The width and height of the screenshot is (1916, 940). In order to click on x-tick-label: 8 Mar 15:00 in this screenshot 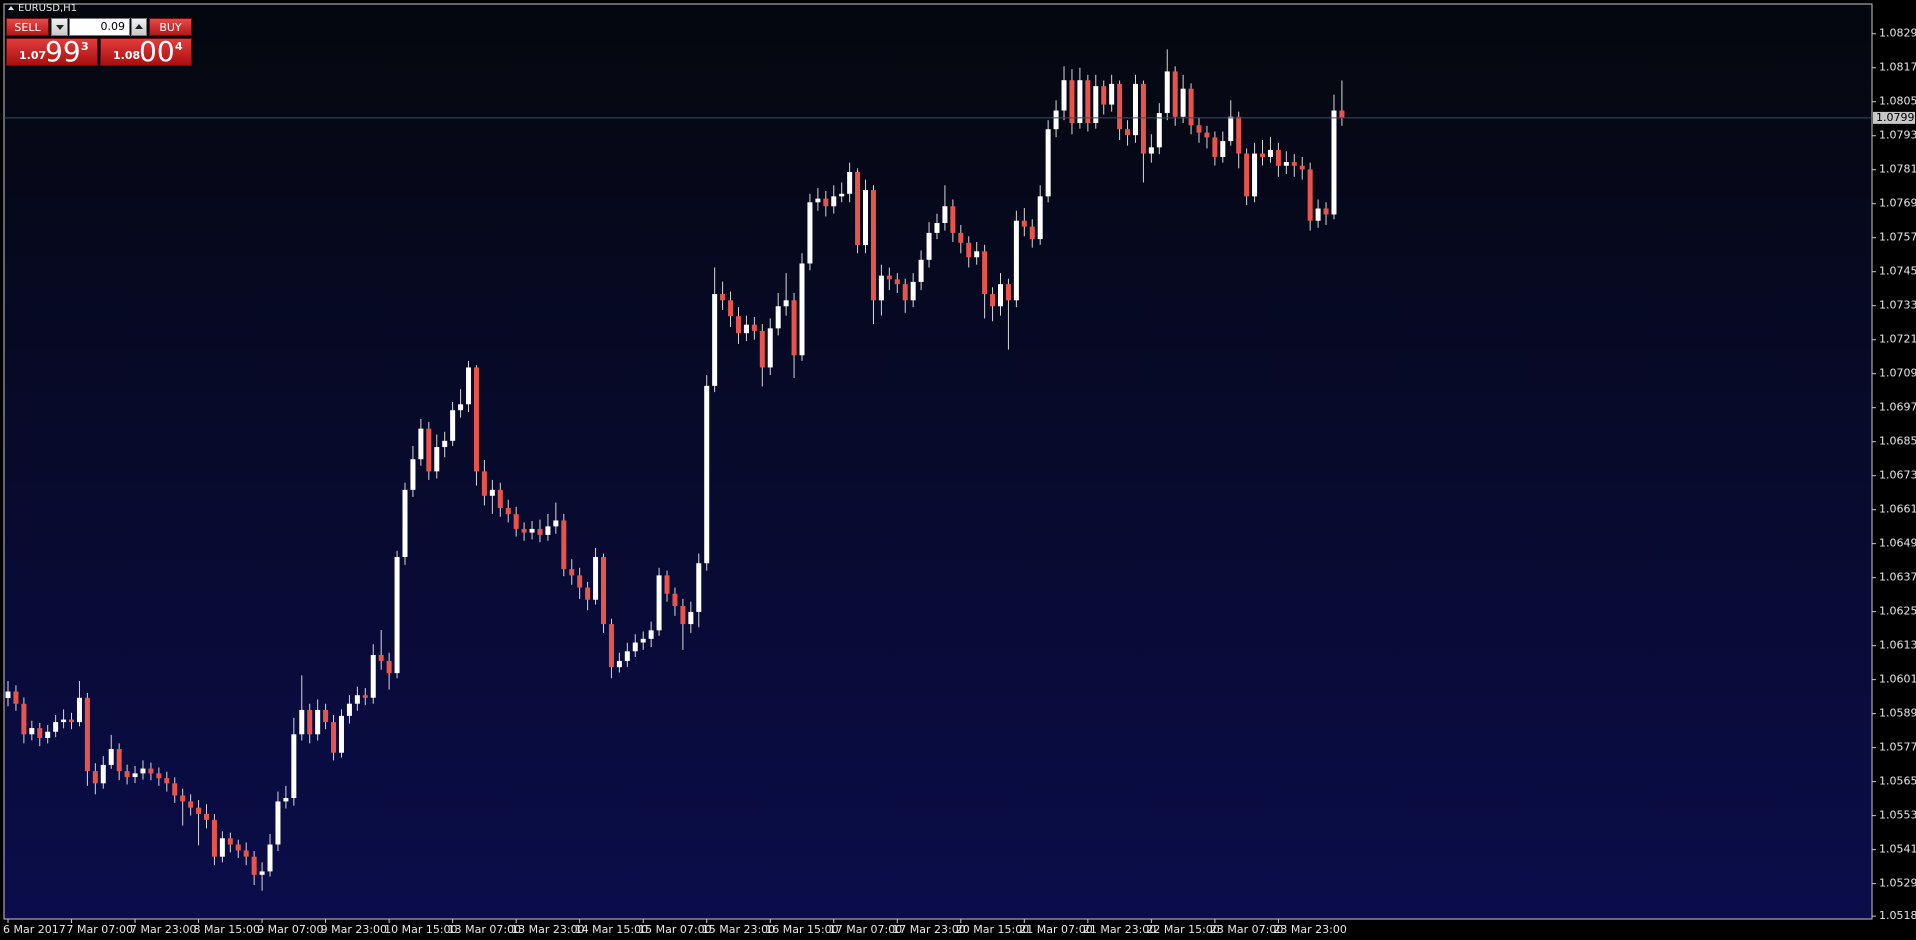, I will do `click(227, 929)`.